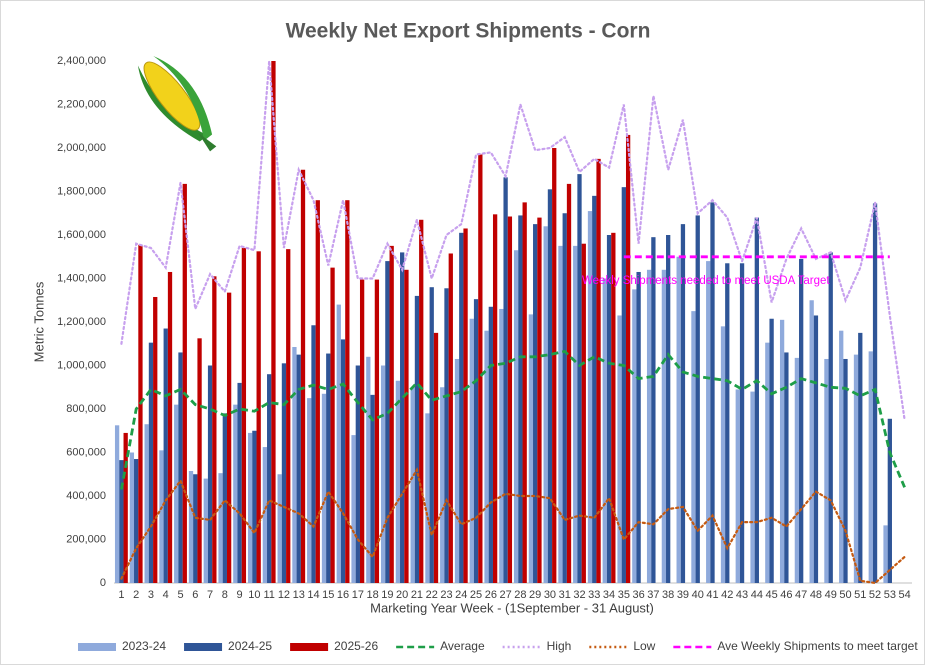 The height and width of the screenshot is (665, 925). I want to click on x-tick-label: 12, so click(284, 595).